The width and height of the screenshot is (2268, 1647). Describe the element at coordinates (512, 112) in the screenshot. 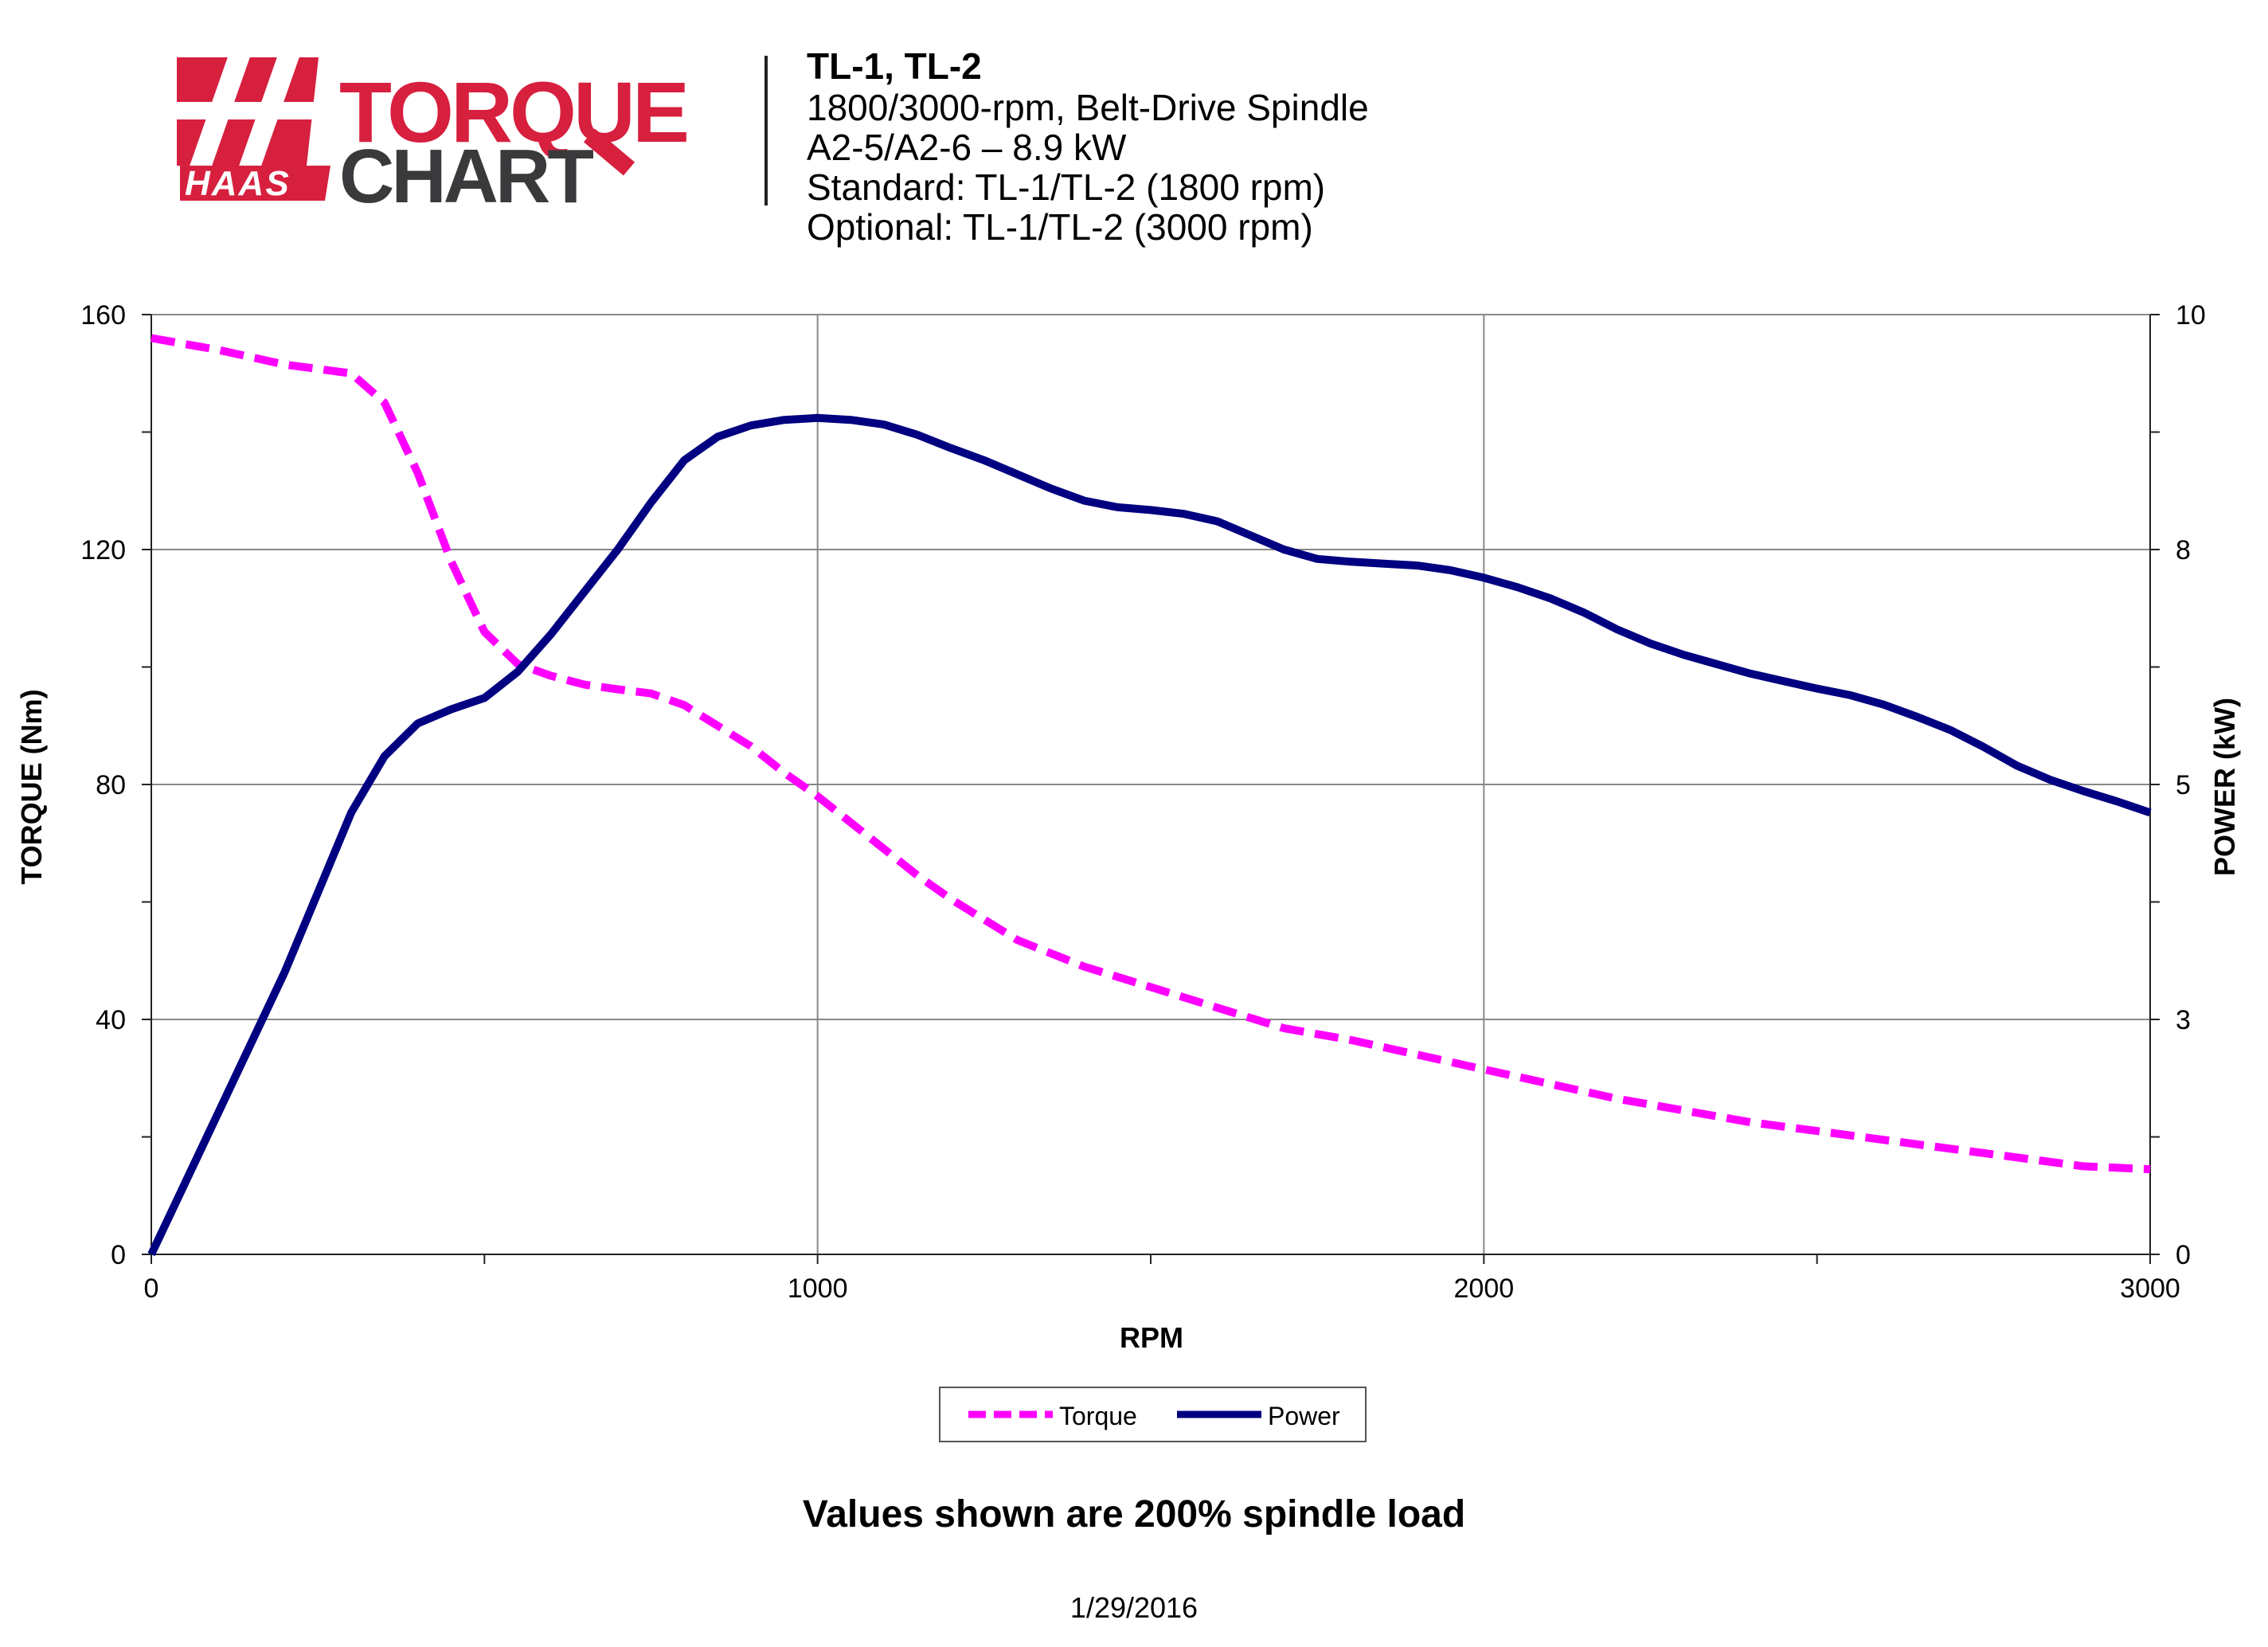

I see `logo-torque-text: TORQUE` at that location.